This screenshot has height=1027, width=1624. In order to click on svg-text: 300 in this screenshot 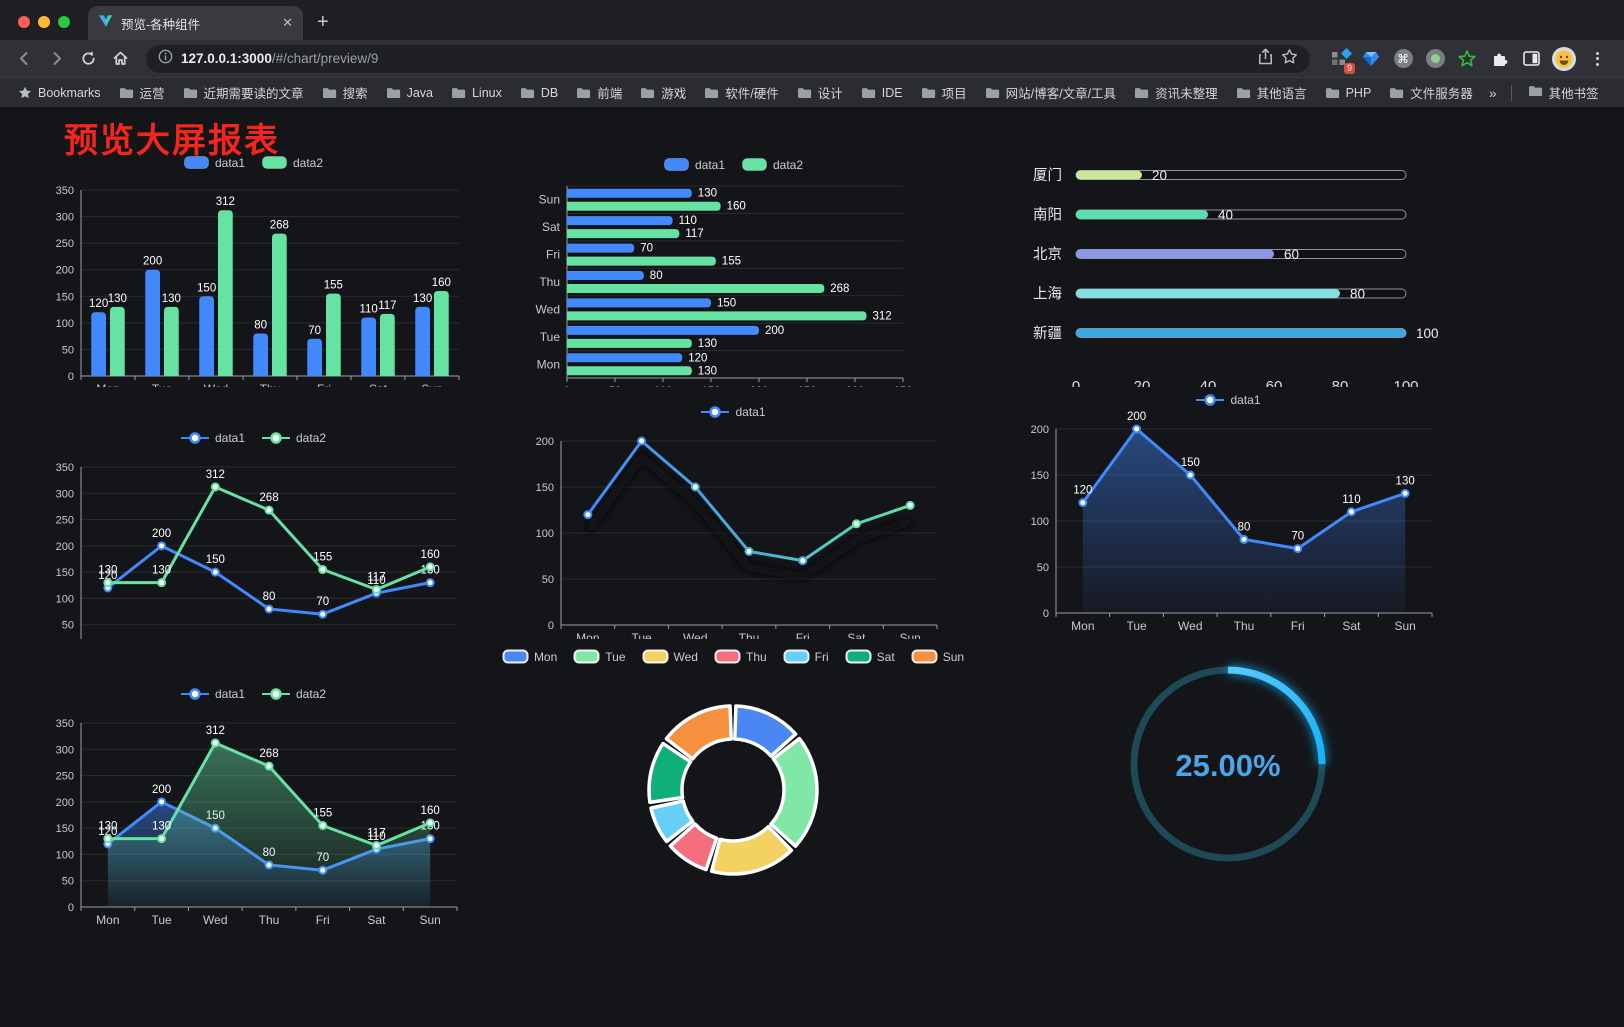, I will do `click(855, 386)`.